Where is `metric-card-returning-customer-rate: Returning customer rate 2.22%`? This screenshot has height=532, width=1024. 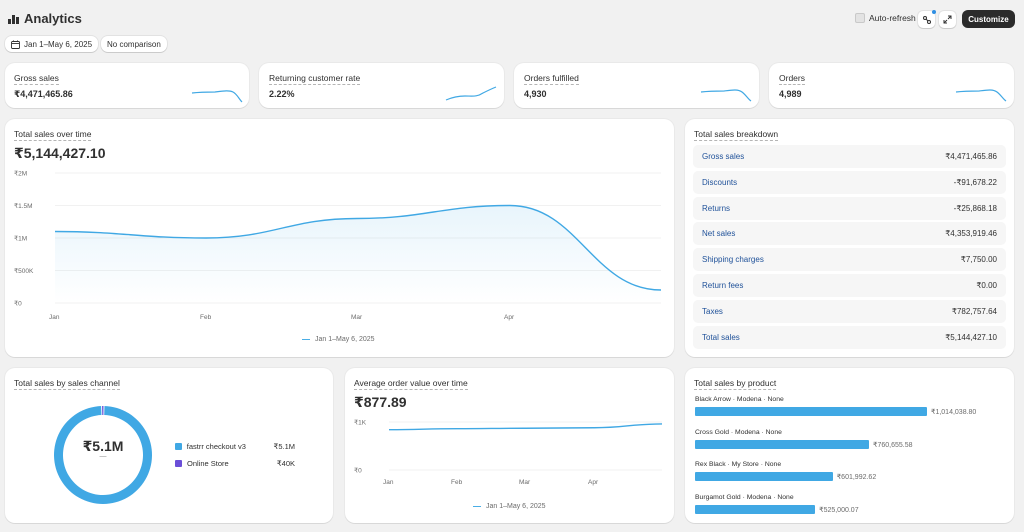 metric-card-returning-customer-rate: Returning customer rate 2.22% is located at coordinates (381, 85).